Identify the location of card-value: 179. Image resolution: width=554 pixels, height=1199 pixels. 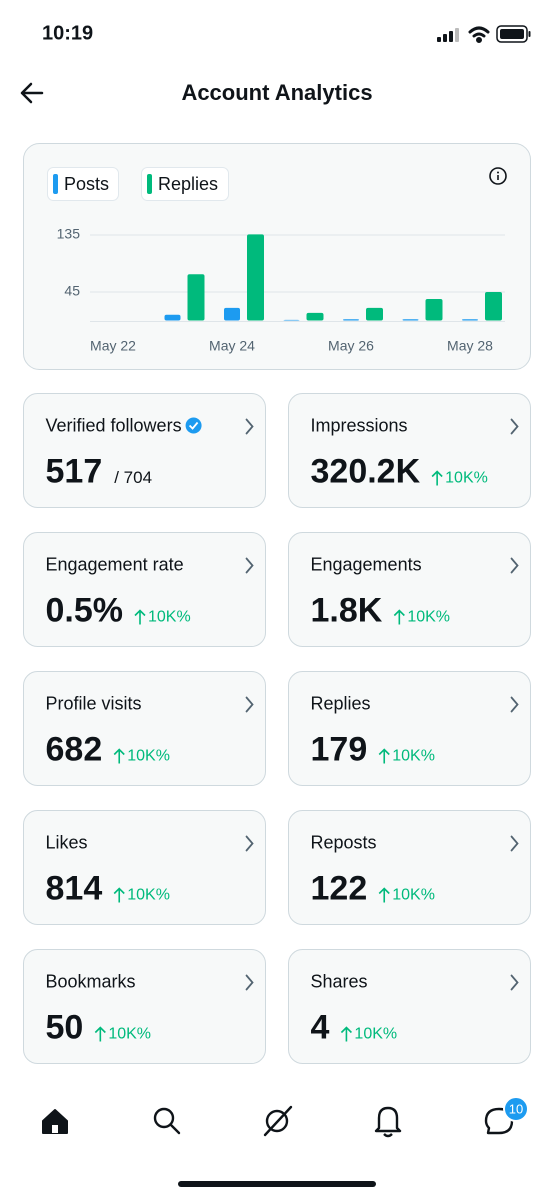
(339, 749).